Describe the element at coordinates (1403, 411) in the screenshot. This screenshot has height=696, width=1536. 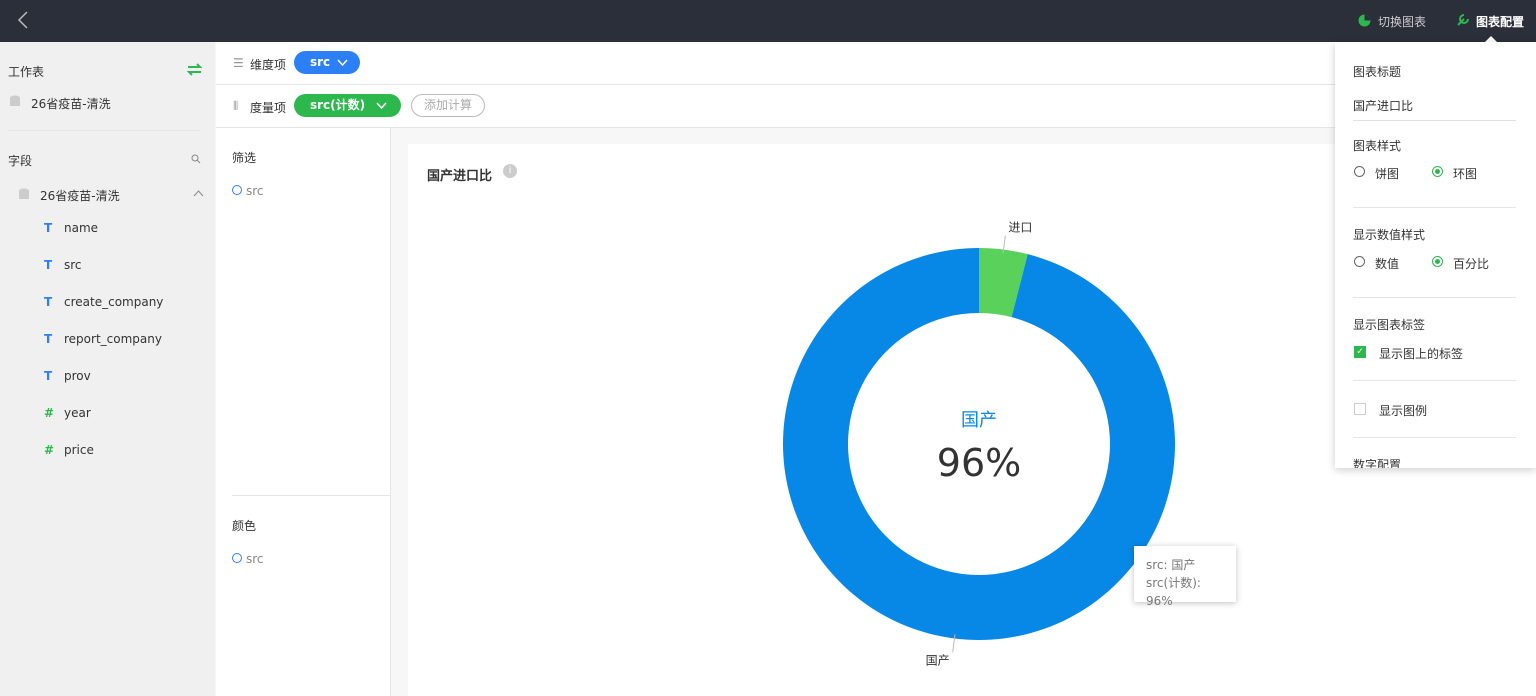
I see `show-legend: 显示图例` at that location.